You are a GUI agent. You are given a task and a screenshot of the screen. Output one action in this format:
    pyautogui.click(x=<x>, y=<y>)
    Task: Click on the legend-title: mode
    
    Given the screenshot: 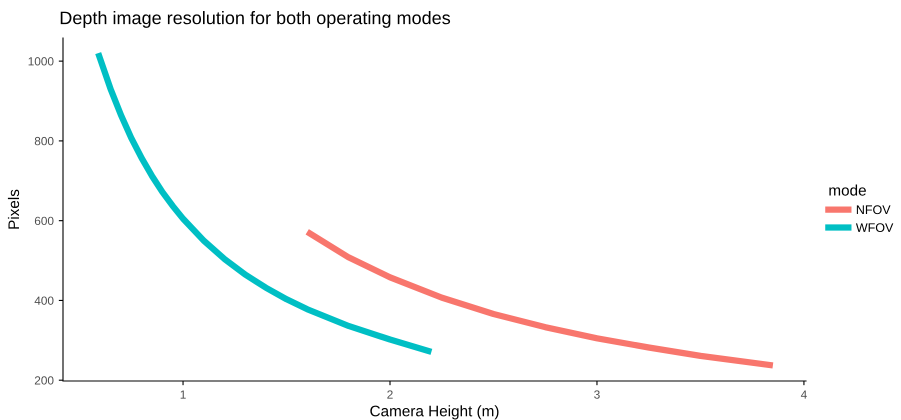 What is the action you would take?
    pyautogui.click(x=847, y=190)
    